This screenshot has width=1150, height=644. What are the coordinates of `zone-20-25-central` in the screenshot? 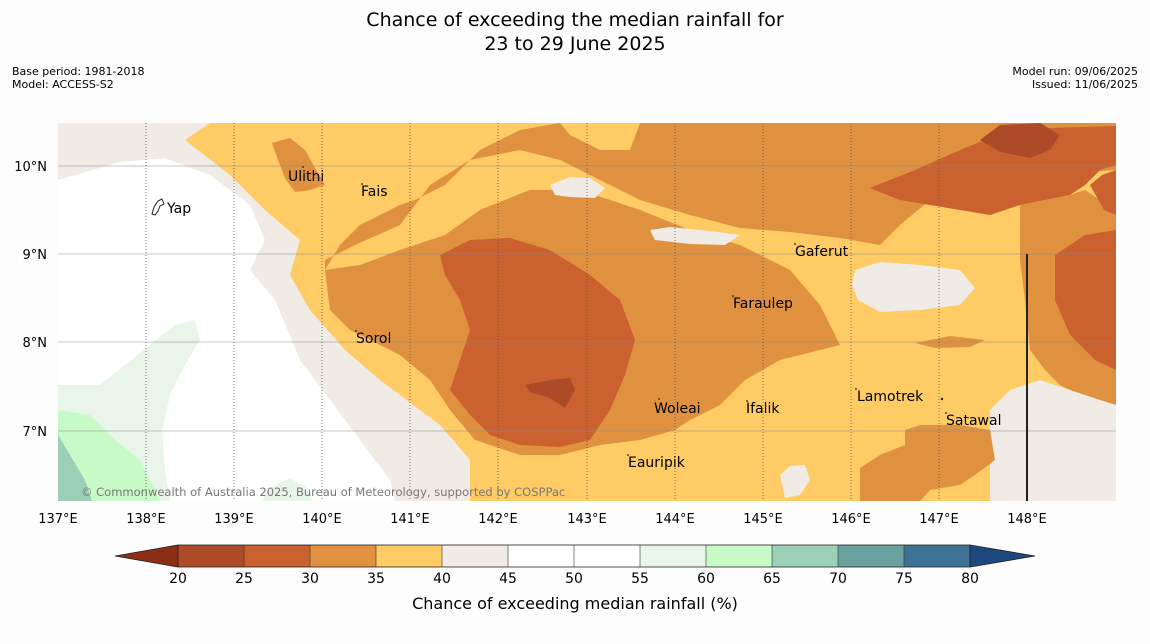 It's located at (550, 393).